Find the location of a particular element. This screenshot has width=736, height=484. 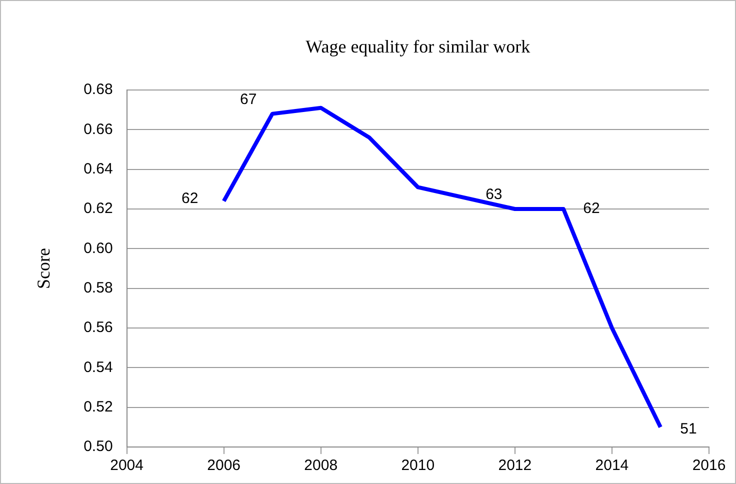

y-tick-label: 0.50 is located at coordinates (98, 447).